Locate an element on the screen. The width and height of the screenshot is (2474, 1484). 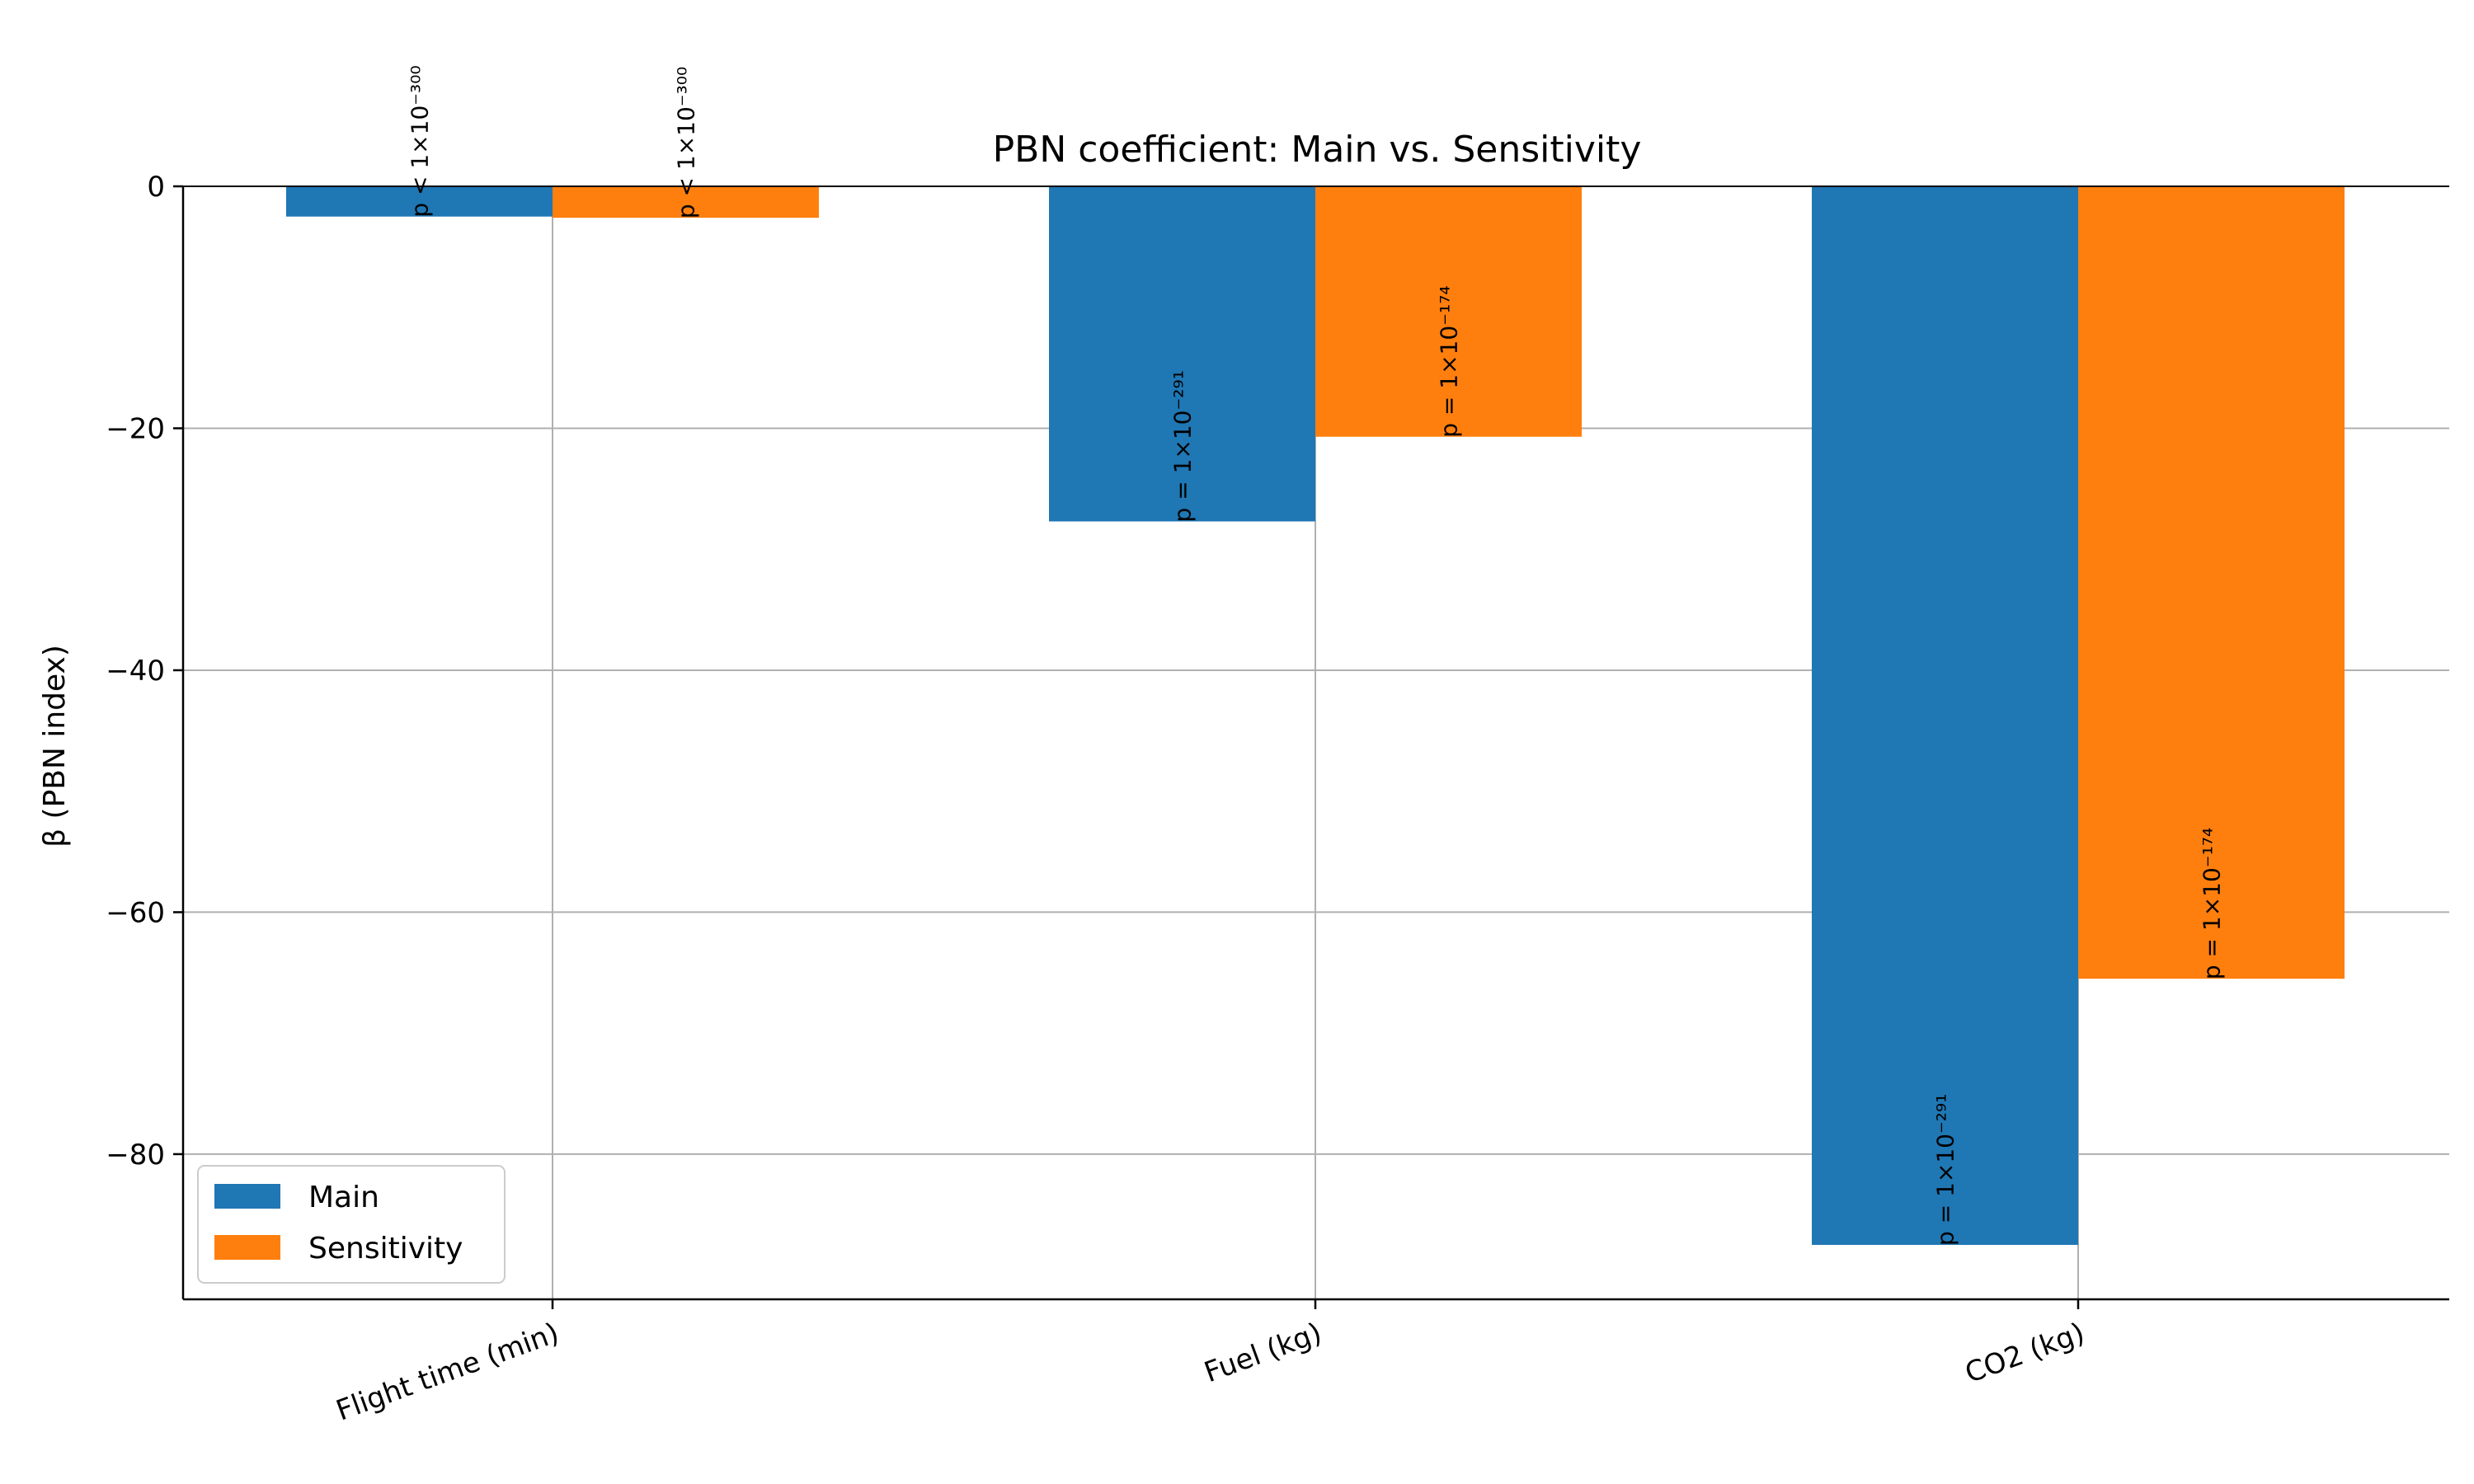
y-axis-label: β (PBN index) is located at coordinates (55, 746).